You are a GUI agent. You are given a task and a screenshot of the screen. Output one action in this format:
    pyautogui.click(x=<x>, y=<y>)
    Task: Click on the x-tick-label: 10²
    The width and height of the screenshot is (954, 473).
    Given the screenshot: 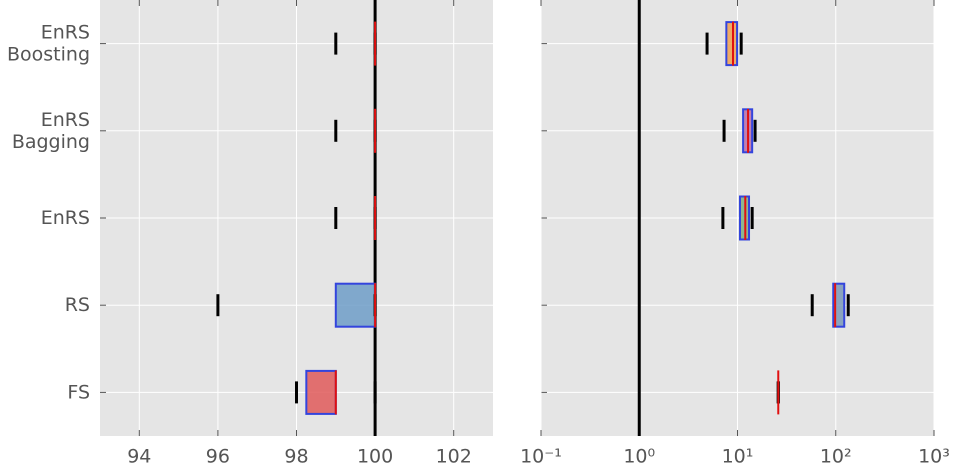 What is the action you would take?
    pyautogui.click(x=836, y=457)
    